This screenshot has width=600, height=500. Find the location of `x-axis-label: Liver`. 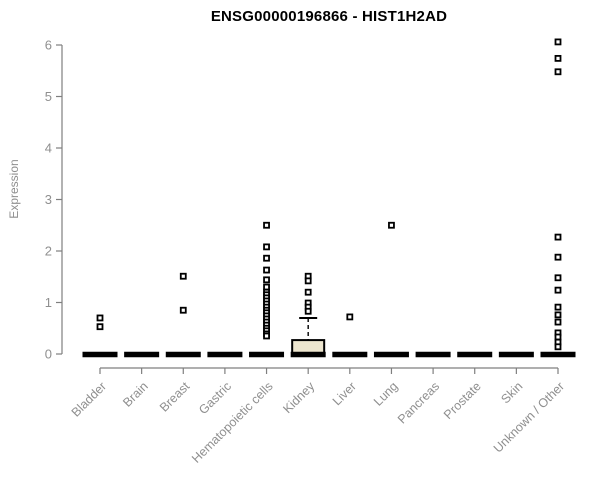

x-axis-label: Liver is located at coordinates (344, 393).